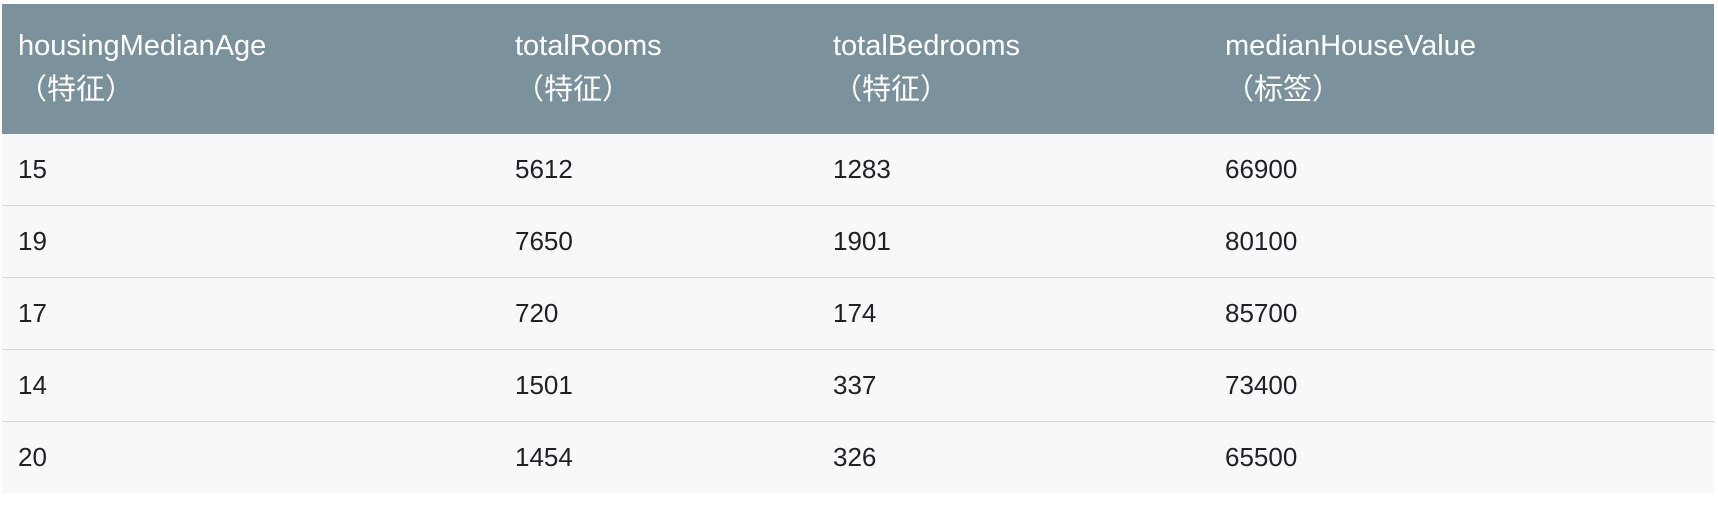  What do you see at coordinates (1013, 385) in the screenshot?
I see `table-cell: 337` at bounding box center [1013, 385].